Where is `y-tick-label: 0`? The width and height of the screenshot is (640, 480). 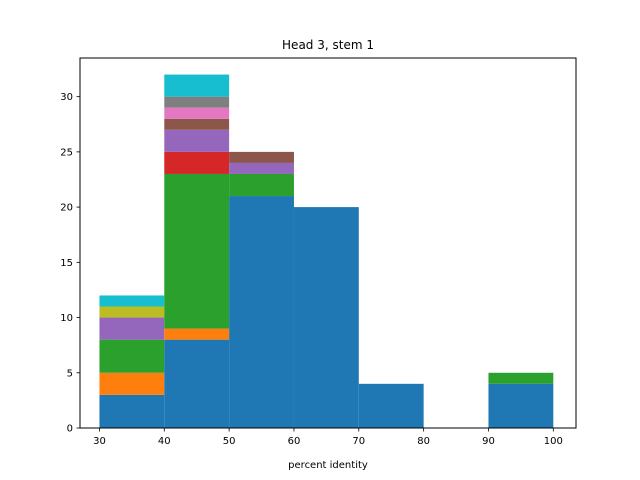 y-tick-label: 0 is located at coordinates (70, 429).